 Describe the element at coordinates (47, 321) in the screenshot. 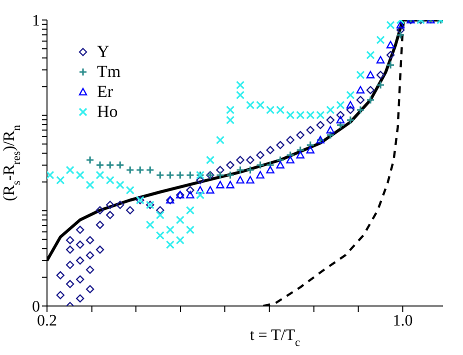

I see `x-tick-label: 0.2` at that location.